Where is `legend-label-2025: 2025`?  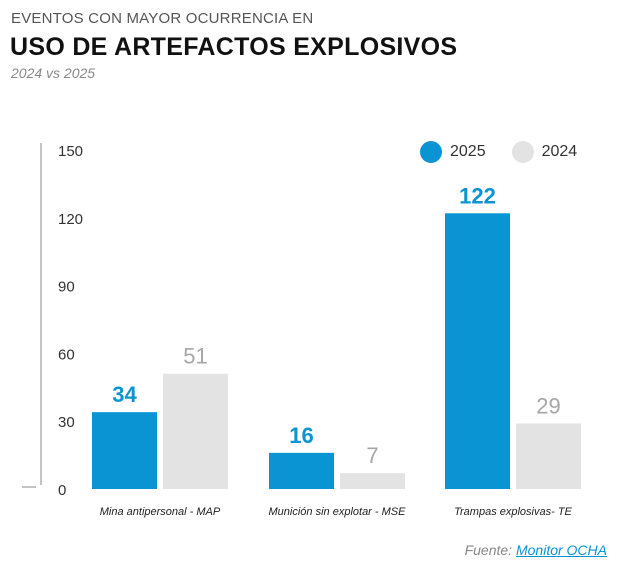 legend-label-2025: 2025 is located at coordinates (468, 151).